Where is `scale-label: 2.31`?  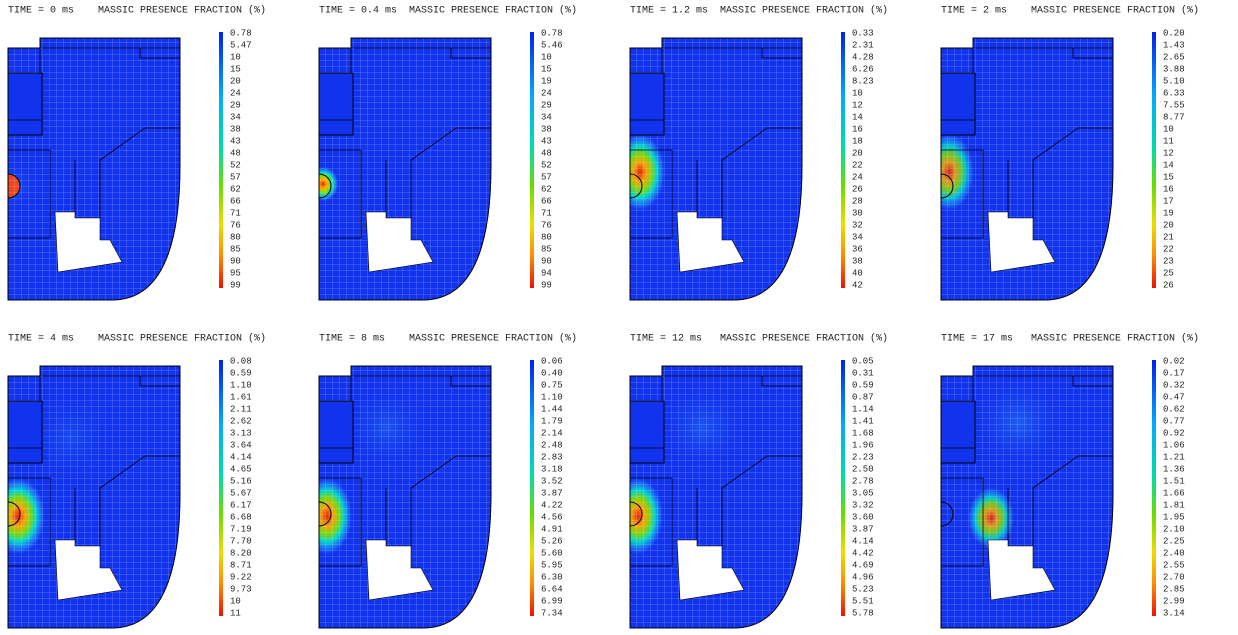
scale-label: 2.31 is located at coordinates (863, 45).